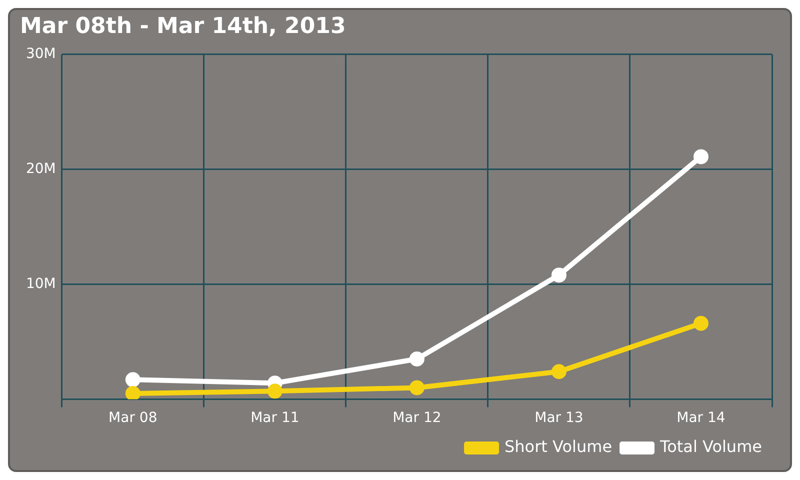  Describe the element at coordinates (710, 446) in the screenshot. I see `legend-label: Total Volume` at that location.